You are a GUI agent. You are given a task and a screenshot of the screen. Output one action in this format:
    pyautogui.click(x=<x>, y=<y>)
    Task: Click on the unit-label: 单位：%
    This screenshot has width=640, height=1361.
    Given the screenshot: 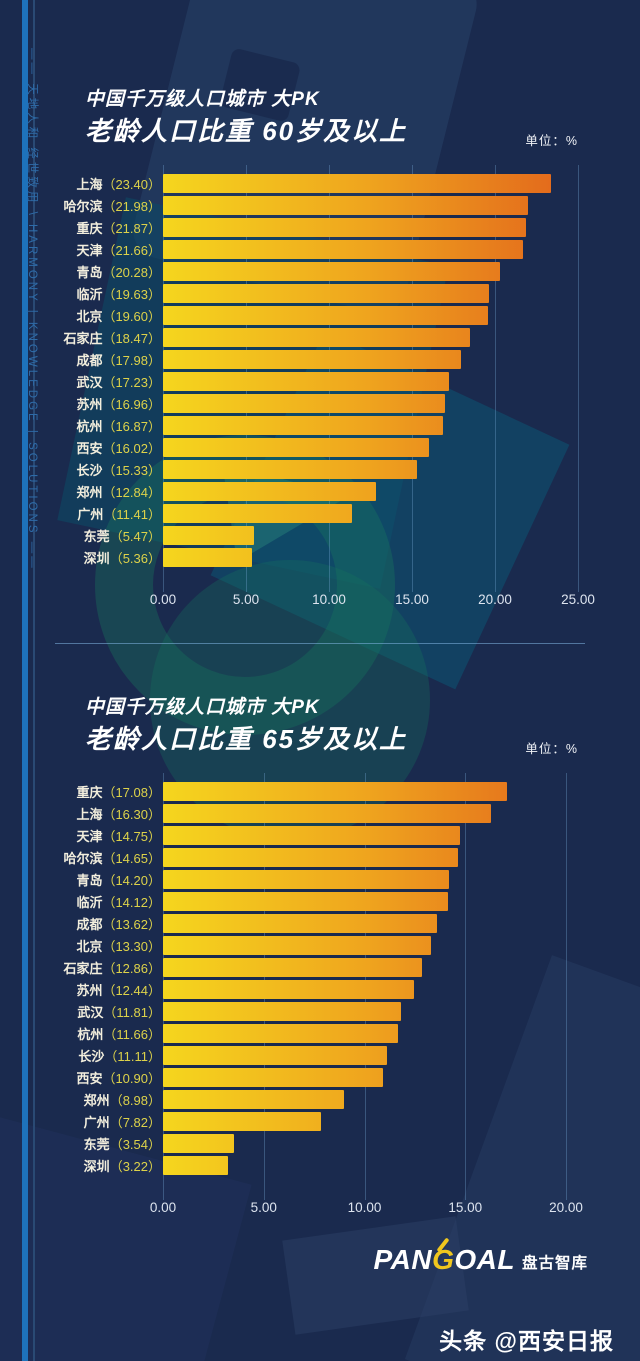 What is the action you would take?
    pyautogui.click(x=551, y=749)
    